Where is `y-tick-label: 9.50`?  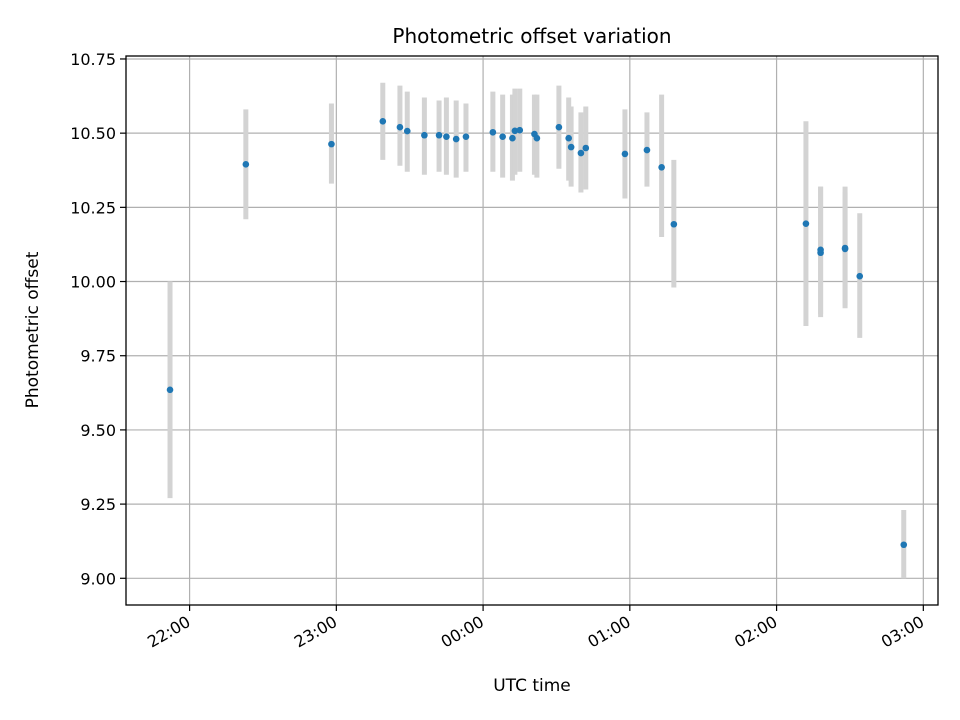
y-tick-label: 9.50 is located at coordinates (98, 430).